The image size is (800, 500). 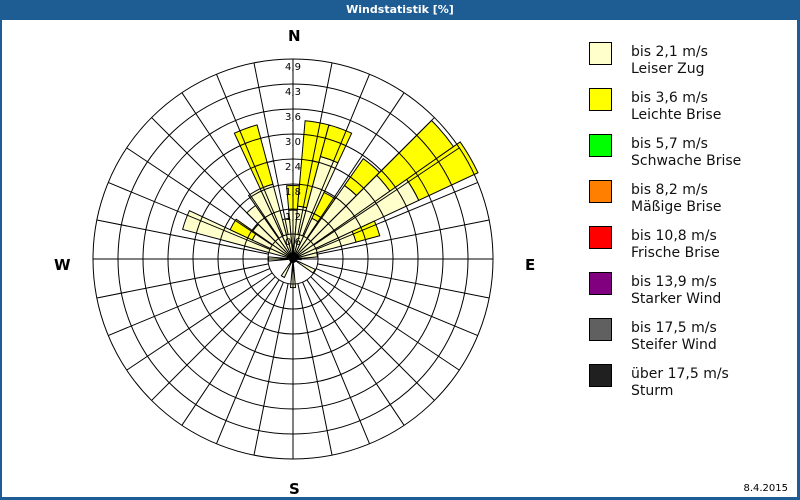 What do you see at coordinates (294, 489) in the screenshot?
I see `compass-south-label: S` at bounding box center [294, 489].